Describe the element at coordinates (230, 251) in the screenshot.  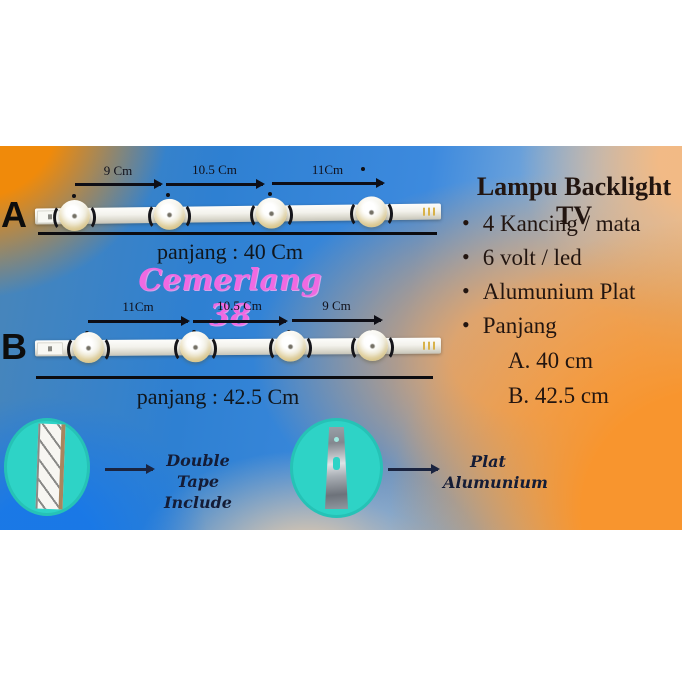
I see `strip-a-length-label: panjang : 40 Cm` at that location.